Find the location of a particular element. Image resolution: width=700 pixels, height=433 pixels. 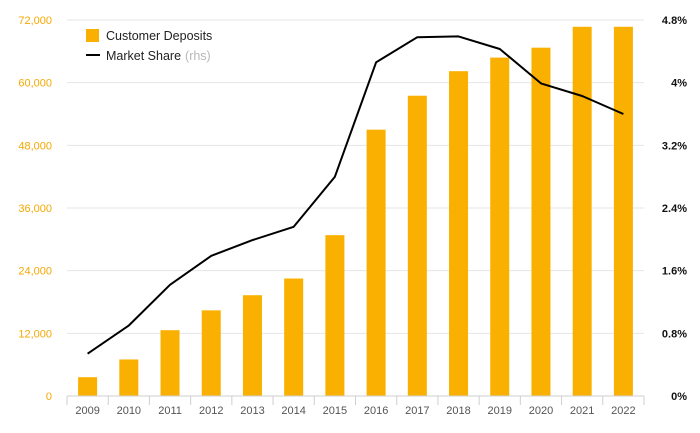

right-tick-3: 2.4% is located at coordinates (674, 209).